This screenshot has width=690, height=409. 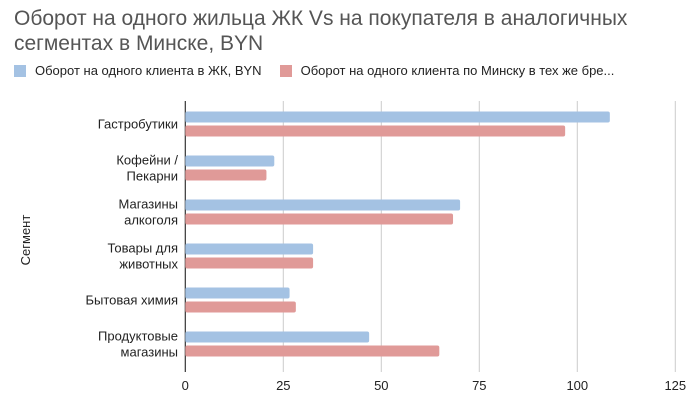 What do you see at coordinates (147, 160) in the screenshot?
I see `category-label: Кофейни /` at bounding box center [147, 160].